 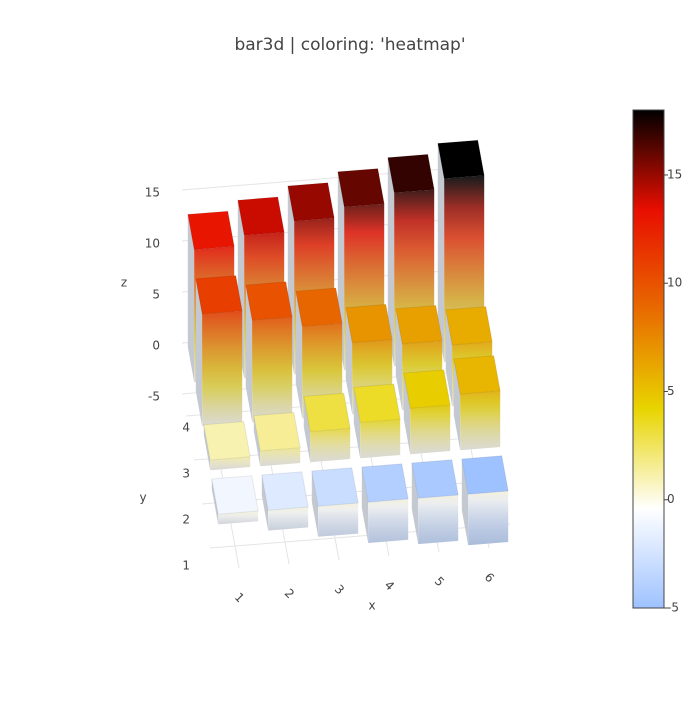 I want to click on chart-title: bar3d | coloring: 'heatmap', so click(x=349, y=45).